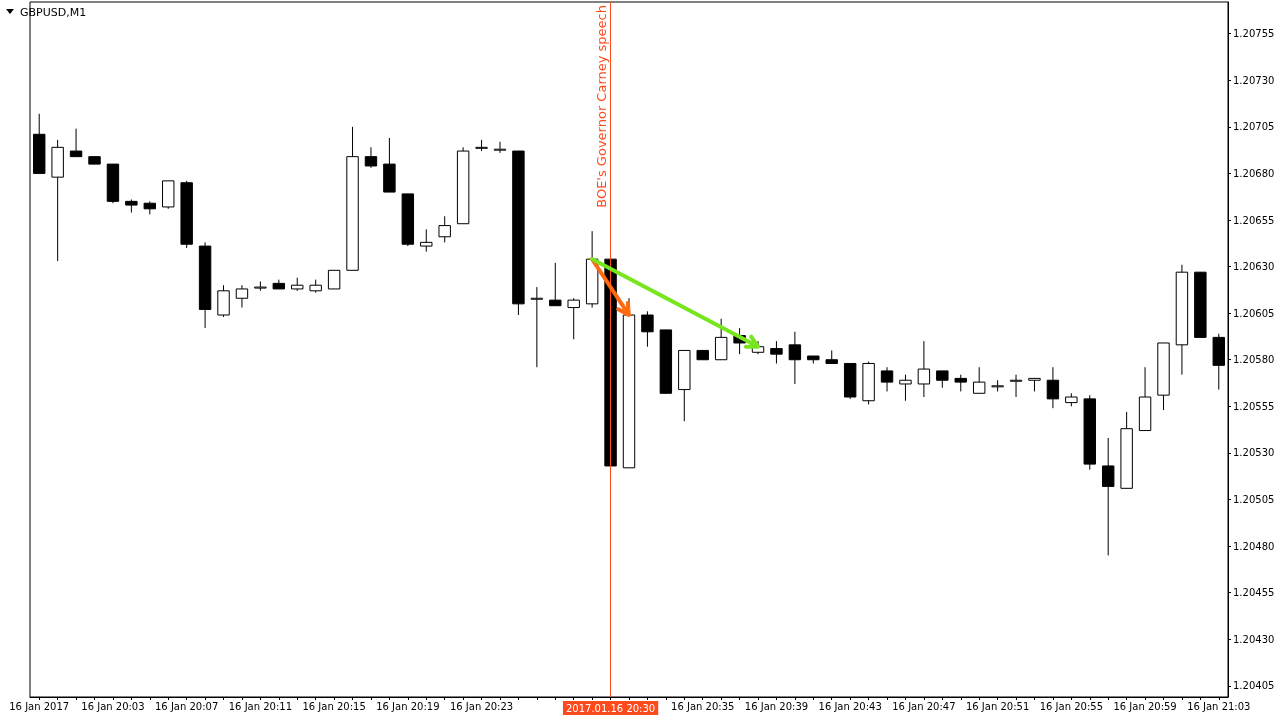 The height and width of the screenshot is (720, 1280). Describe the element at coordinates (1145, 706) in the screenshot. I see `x-tick-label: 16 Jan 20:59` at that location.